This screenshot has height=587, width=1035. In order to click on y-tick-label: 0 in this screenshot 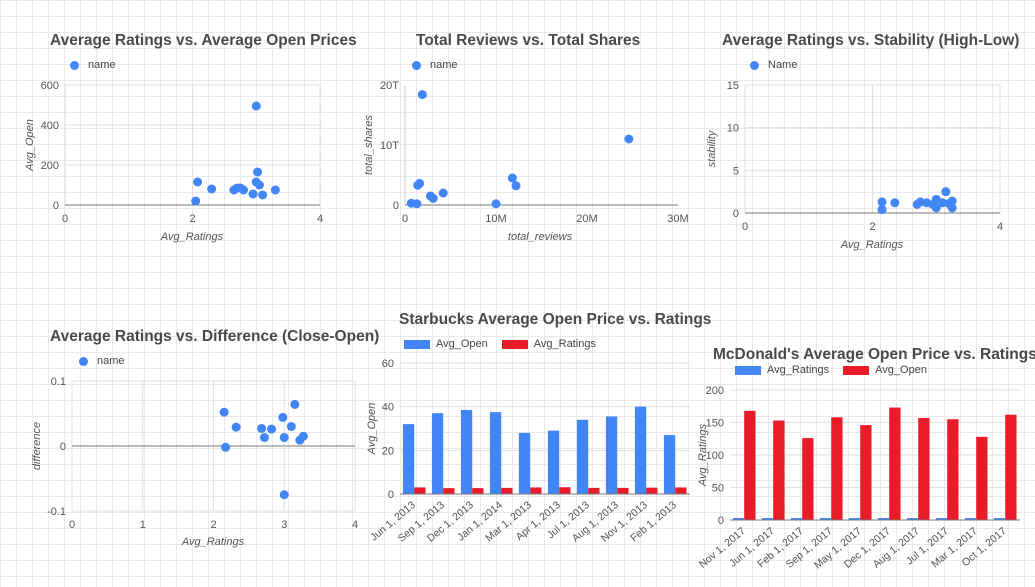, I will do `click(56, 206)`.